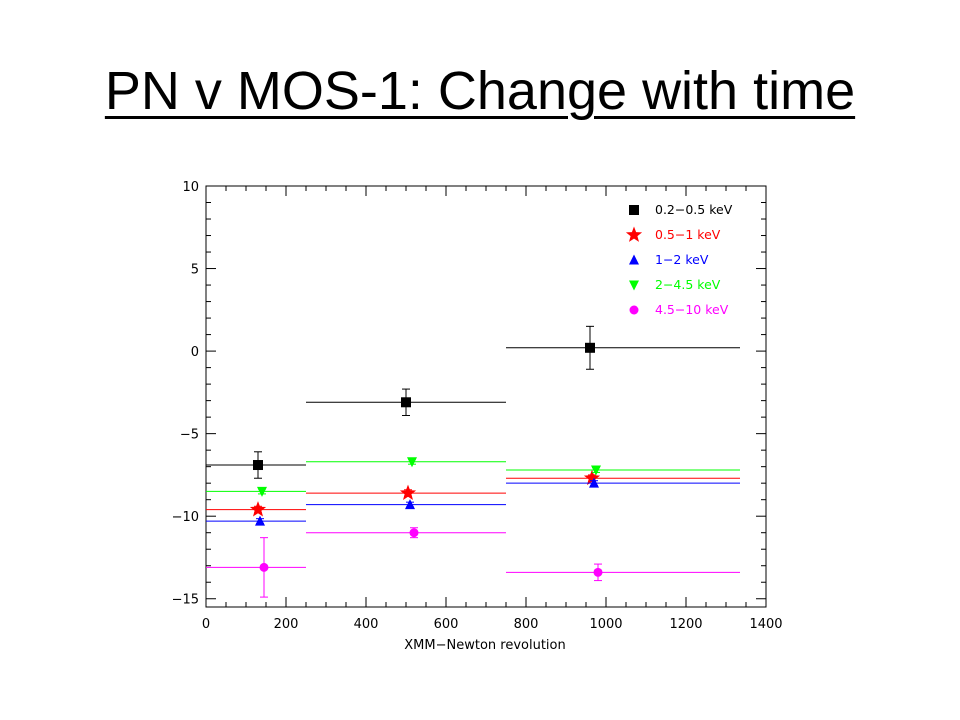  Describe the element at coordinates (286, 624) in the screenshot. I see `x-tick-label: 200` at that location.